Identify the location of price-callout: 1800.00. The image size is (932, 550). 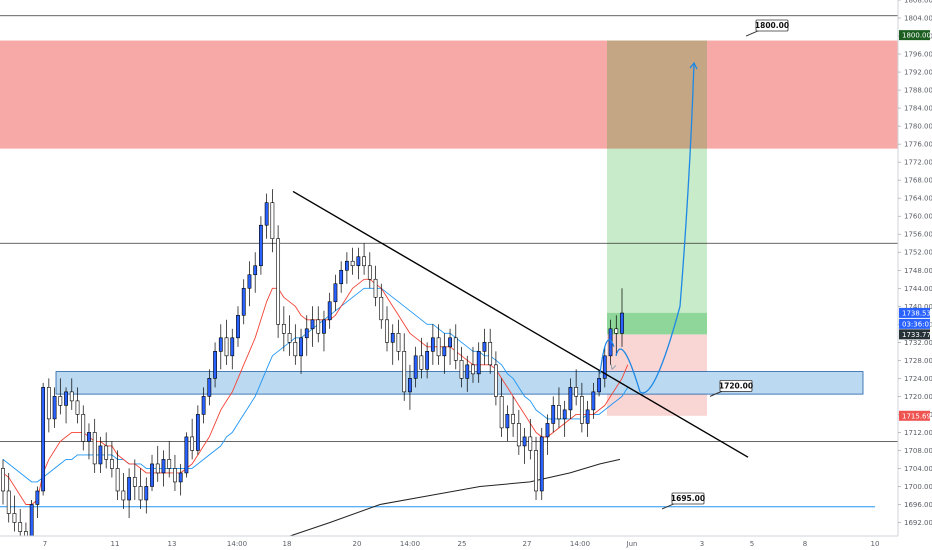
(767, 28).